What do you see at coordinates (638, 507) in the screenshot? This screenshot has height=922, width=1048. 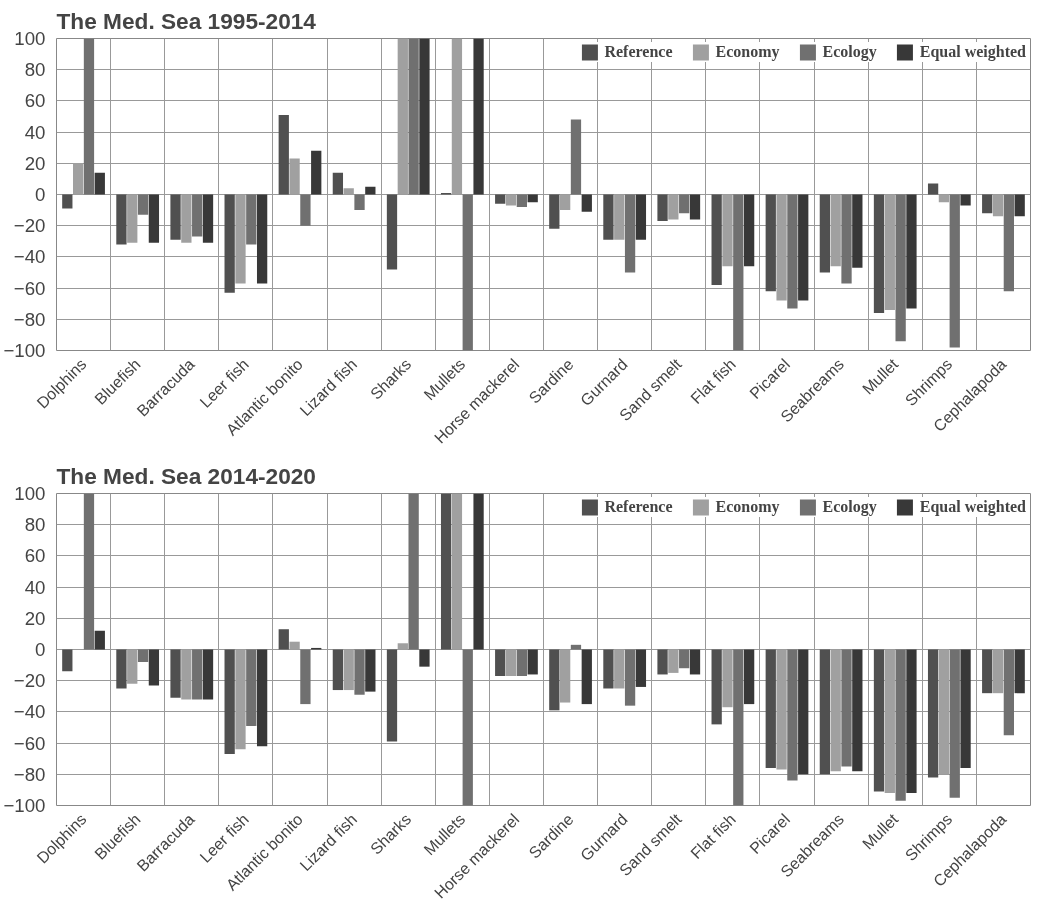 I see `legend-label: Reference` at bounding box center [638, 507].